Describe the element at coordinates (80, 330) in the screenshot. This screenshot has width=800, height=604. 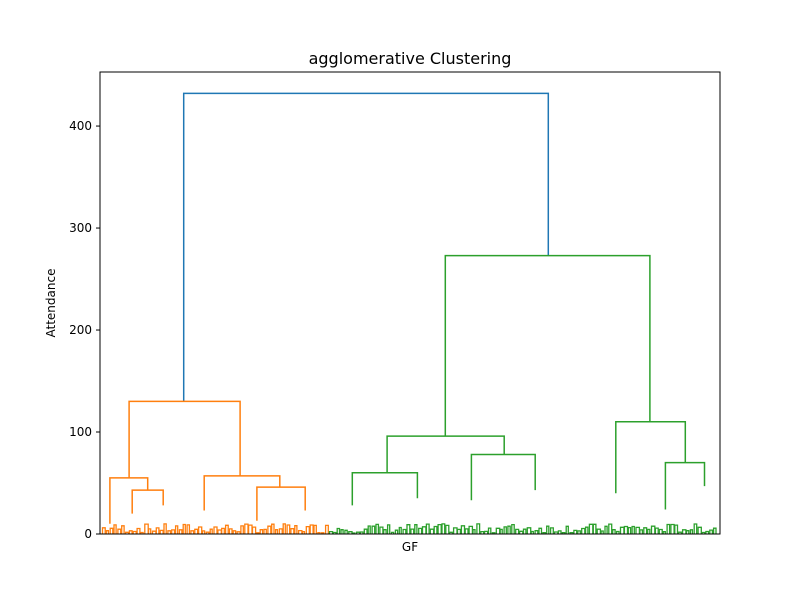
I see `y-tick-label: 200` at that location.